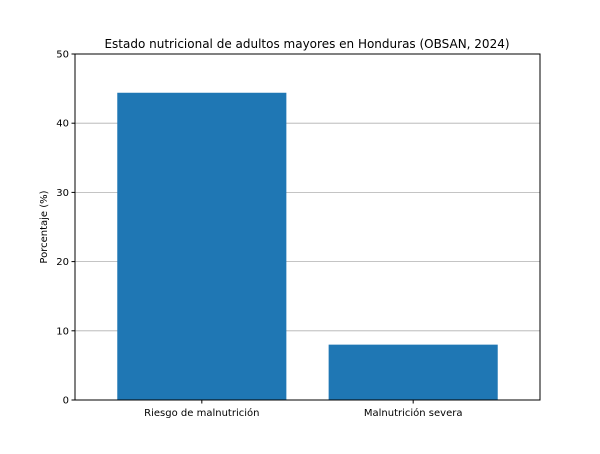 This screenshot has width=600, height=454. What do you see at coordinates (62, 331) in the screenshot?
I see `y-tick-label: 10` at bounding box center [62, 331].